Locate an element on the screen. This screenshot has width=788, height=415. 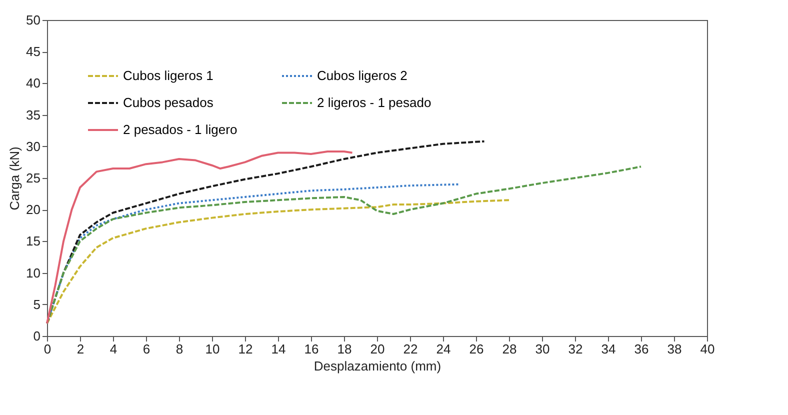
y-tick-label: 15 is located at coordinates (33, 241).